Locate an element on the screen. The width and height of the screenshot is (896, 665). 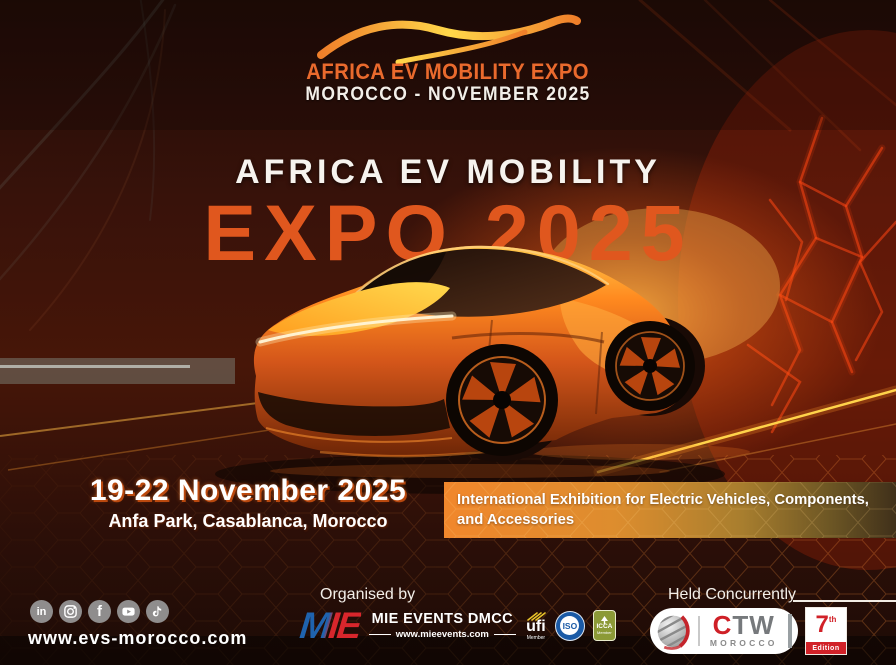
icca-badge: ICCA Member is located at coordinates (604, 626).